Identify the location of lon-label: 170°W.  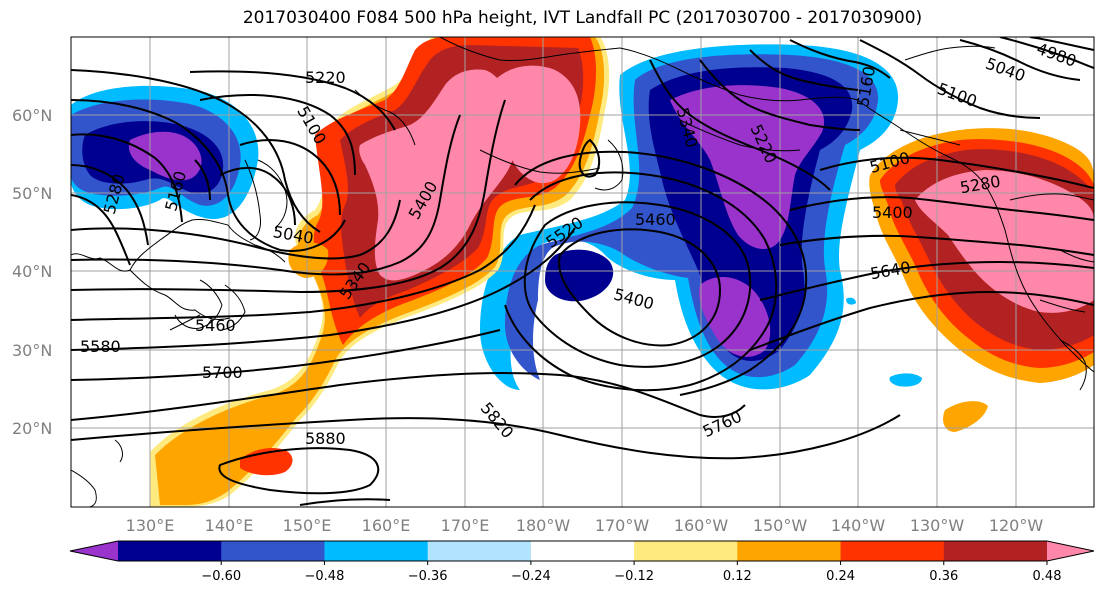
(622, 525).